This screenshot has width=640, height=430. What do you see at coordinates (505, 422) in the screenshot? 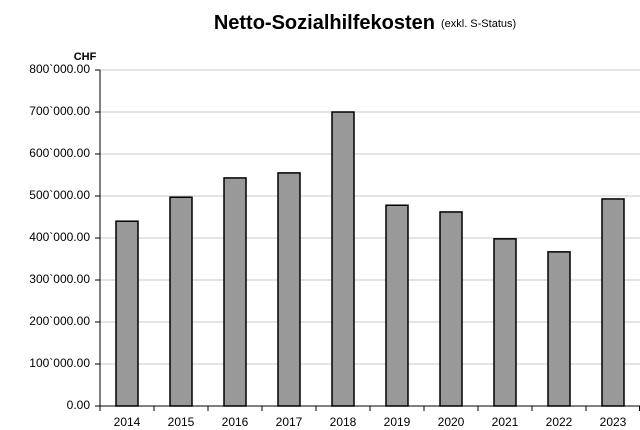
I see `x-tick-label: 2021` at bounding box center [505, 422].